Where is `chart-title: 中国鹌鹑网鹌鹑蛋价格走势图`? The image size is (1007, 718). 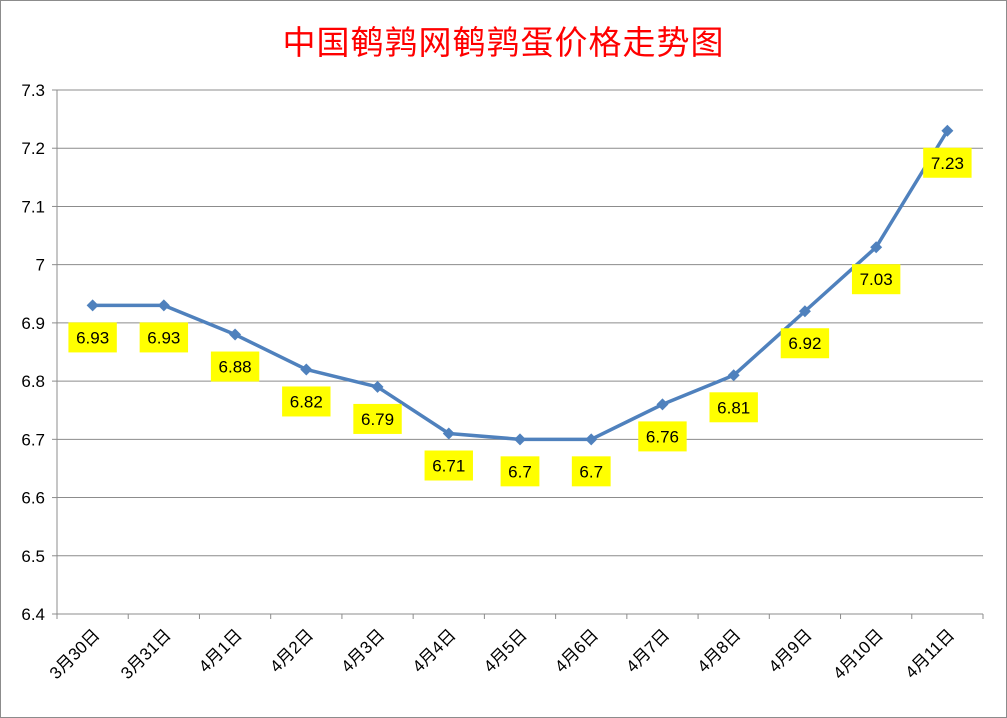 chart-title: 中国鹌鹑网鹌鹑蛋价格走势图 is located at coordinates (503, 42).